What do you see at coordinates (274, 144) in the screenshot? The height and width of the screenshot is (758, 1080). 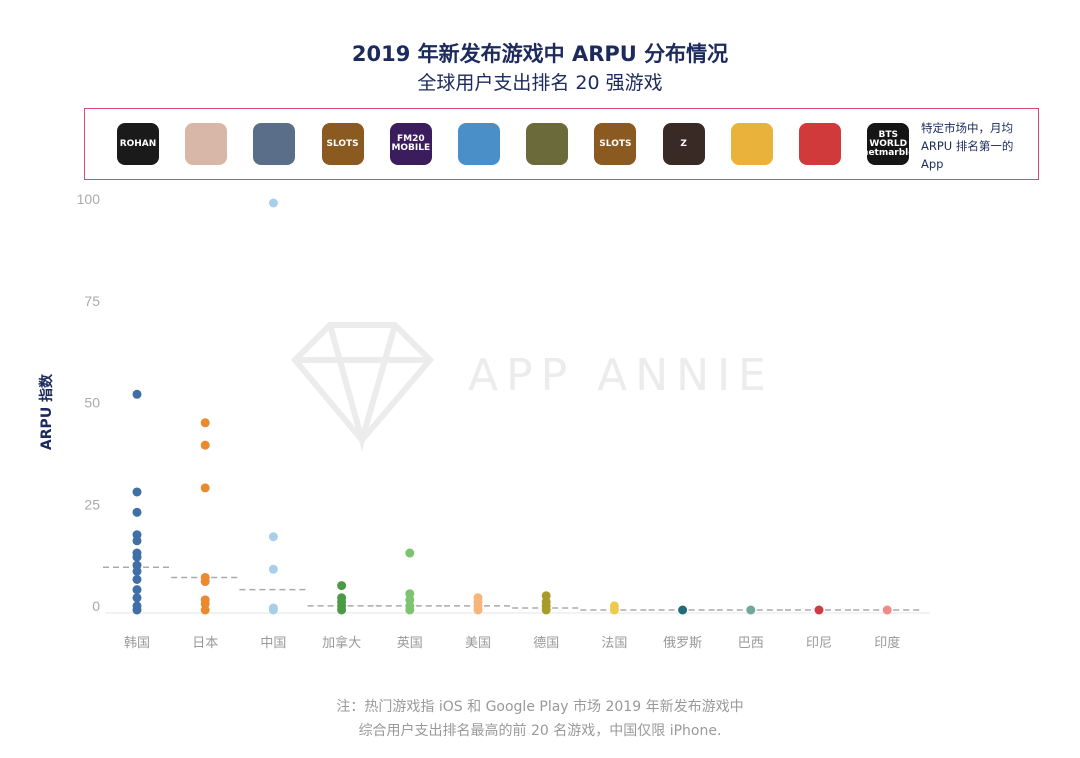 I see `white-tiger-app-icon` at bounding box center [274, 144].